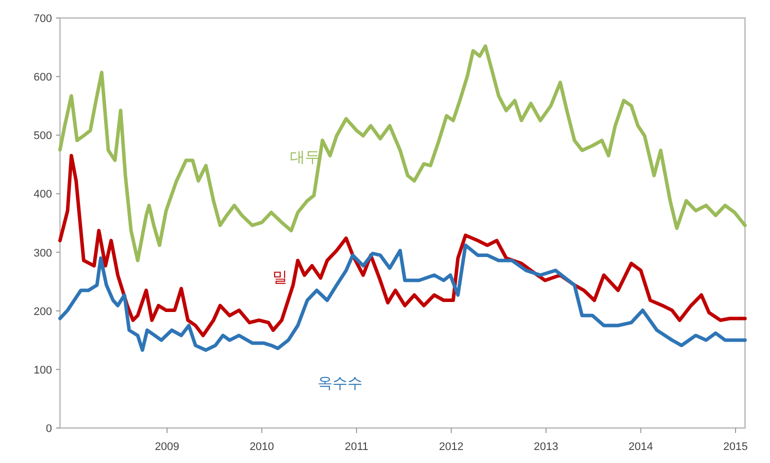  Describe the element at coordinates (167, 447) in the screenshot. I see `x-tick-label: 2009` at that location.